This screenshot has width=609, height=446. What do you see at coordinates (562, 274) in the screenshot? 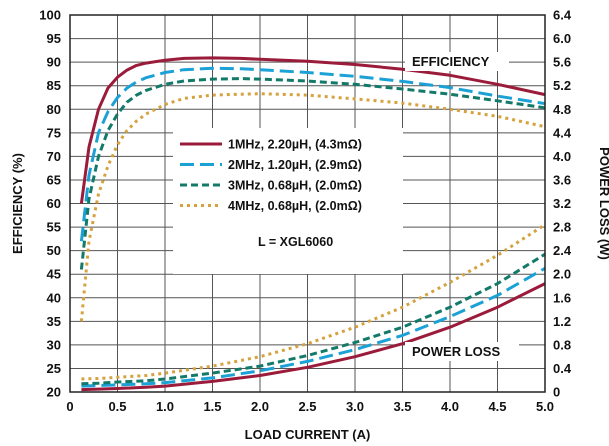
I see `y2-tick-label: 2.0` at bounding box center [562, 274].